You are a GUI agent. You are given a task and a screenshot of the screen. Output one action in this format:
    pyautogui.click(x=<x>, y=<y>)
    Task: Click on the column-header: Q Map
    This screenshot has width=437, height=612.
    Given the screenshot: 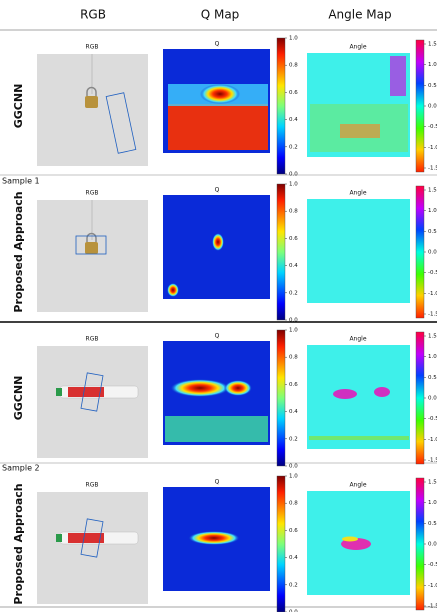 What is the action you would take?
    pyautogui.click(x=220, y=15)
    